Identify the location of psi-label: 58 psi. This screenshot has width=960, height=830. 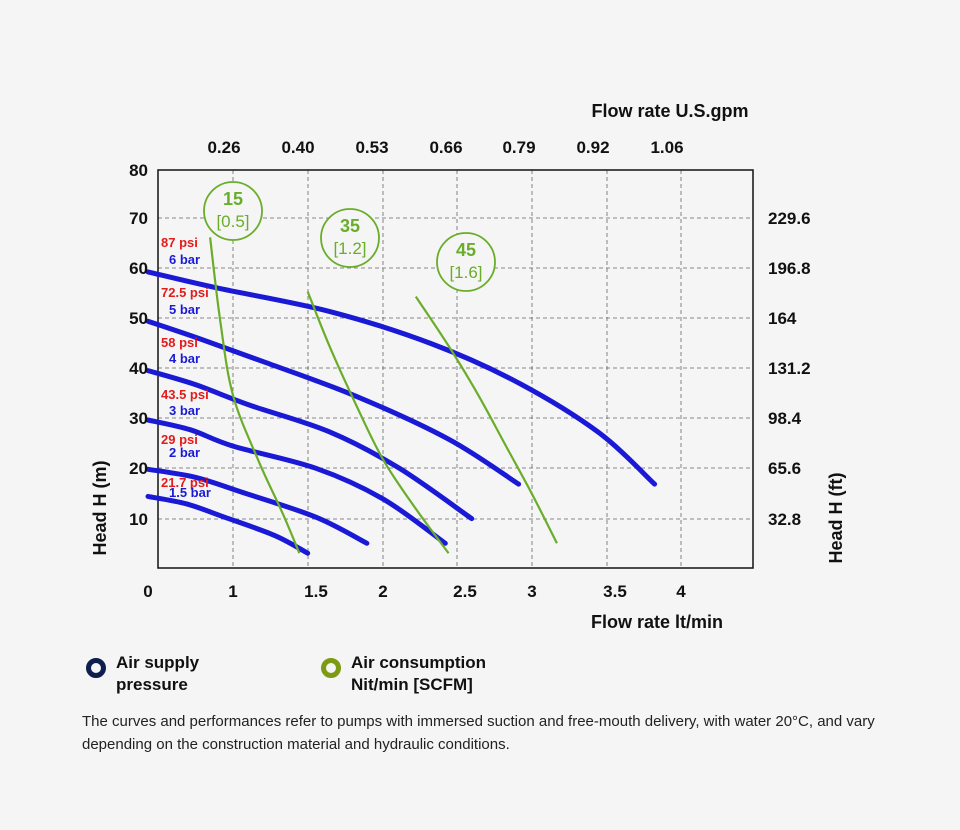
(179, 342).